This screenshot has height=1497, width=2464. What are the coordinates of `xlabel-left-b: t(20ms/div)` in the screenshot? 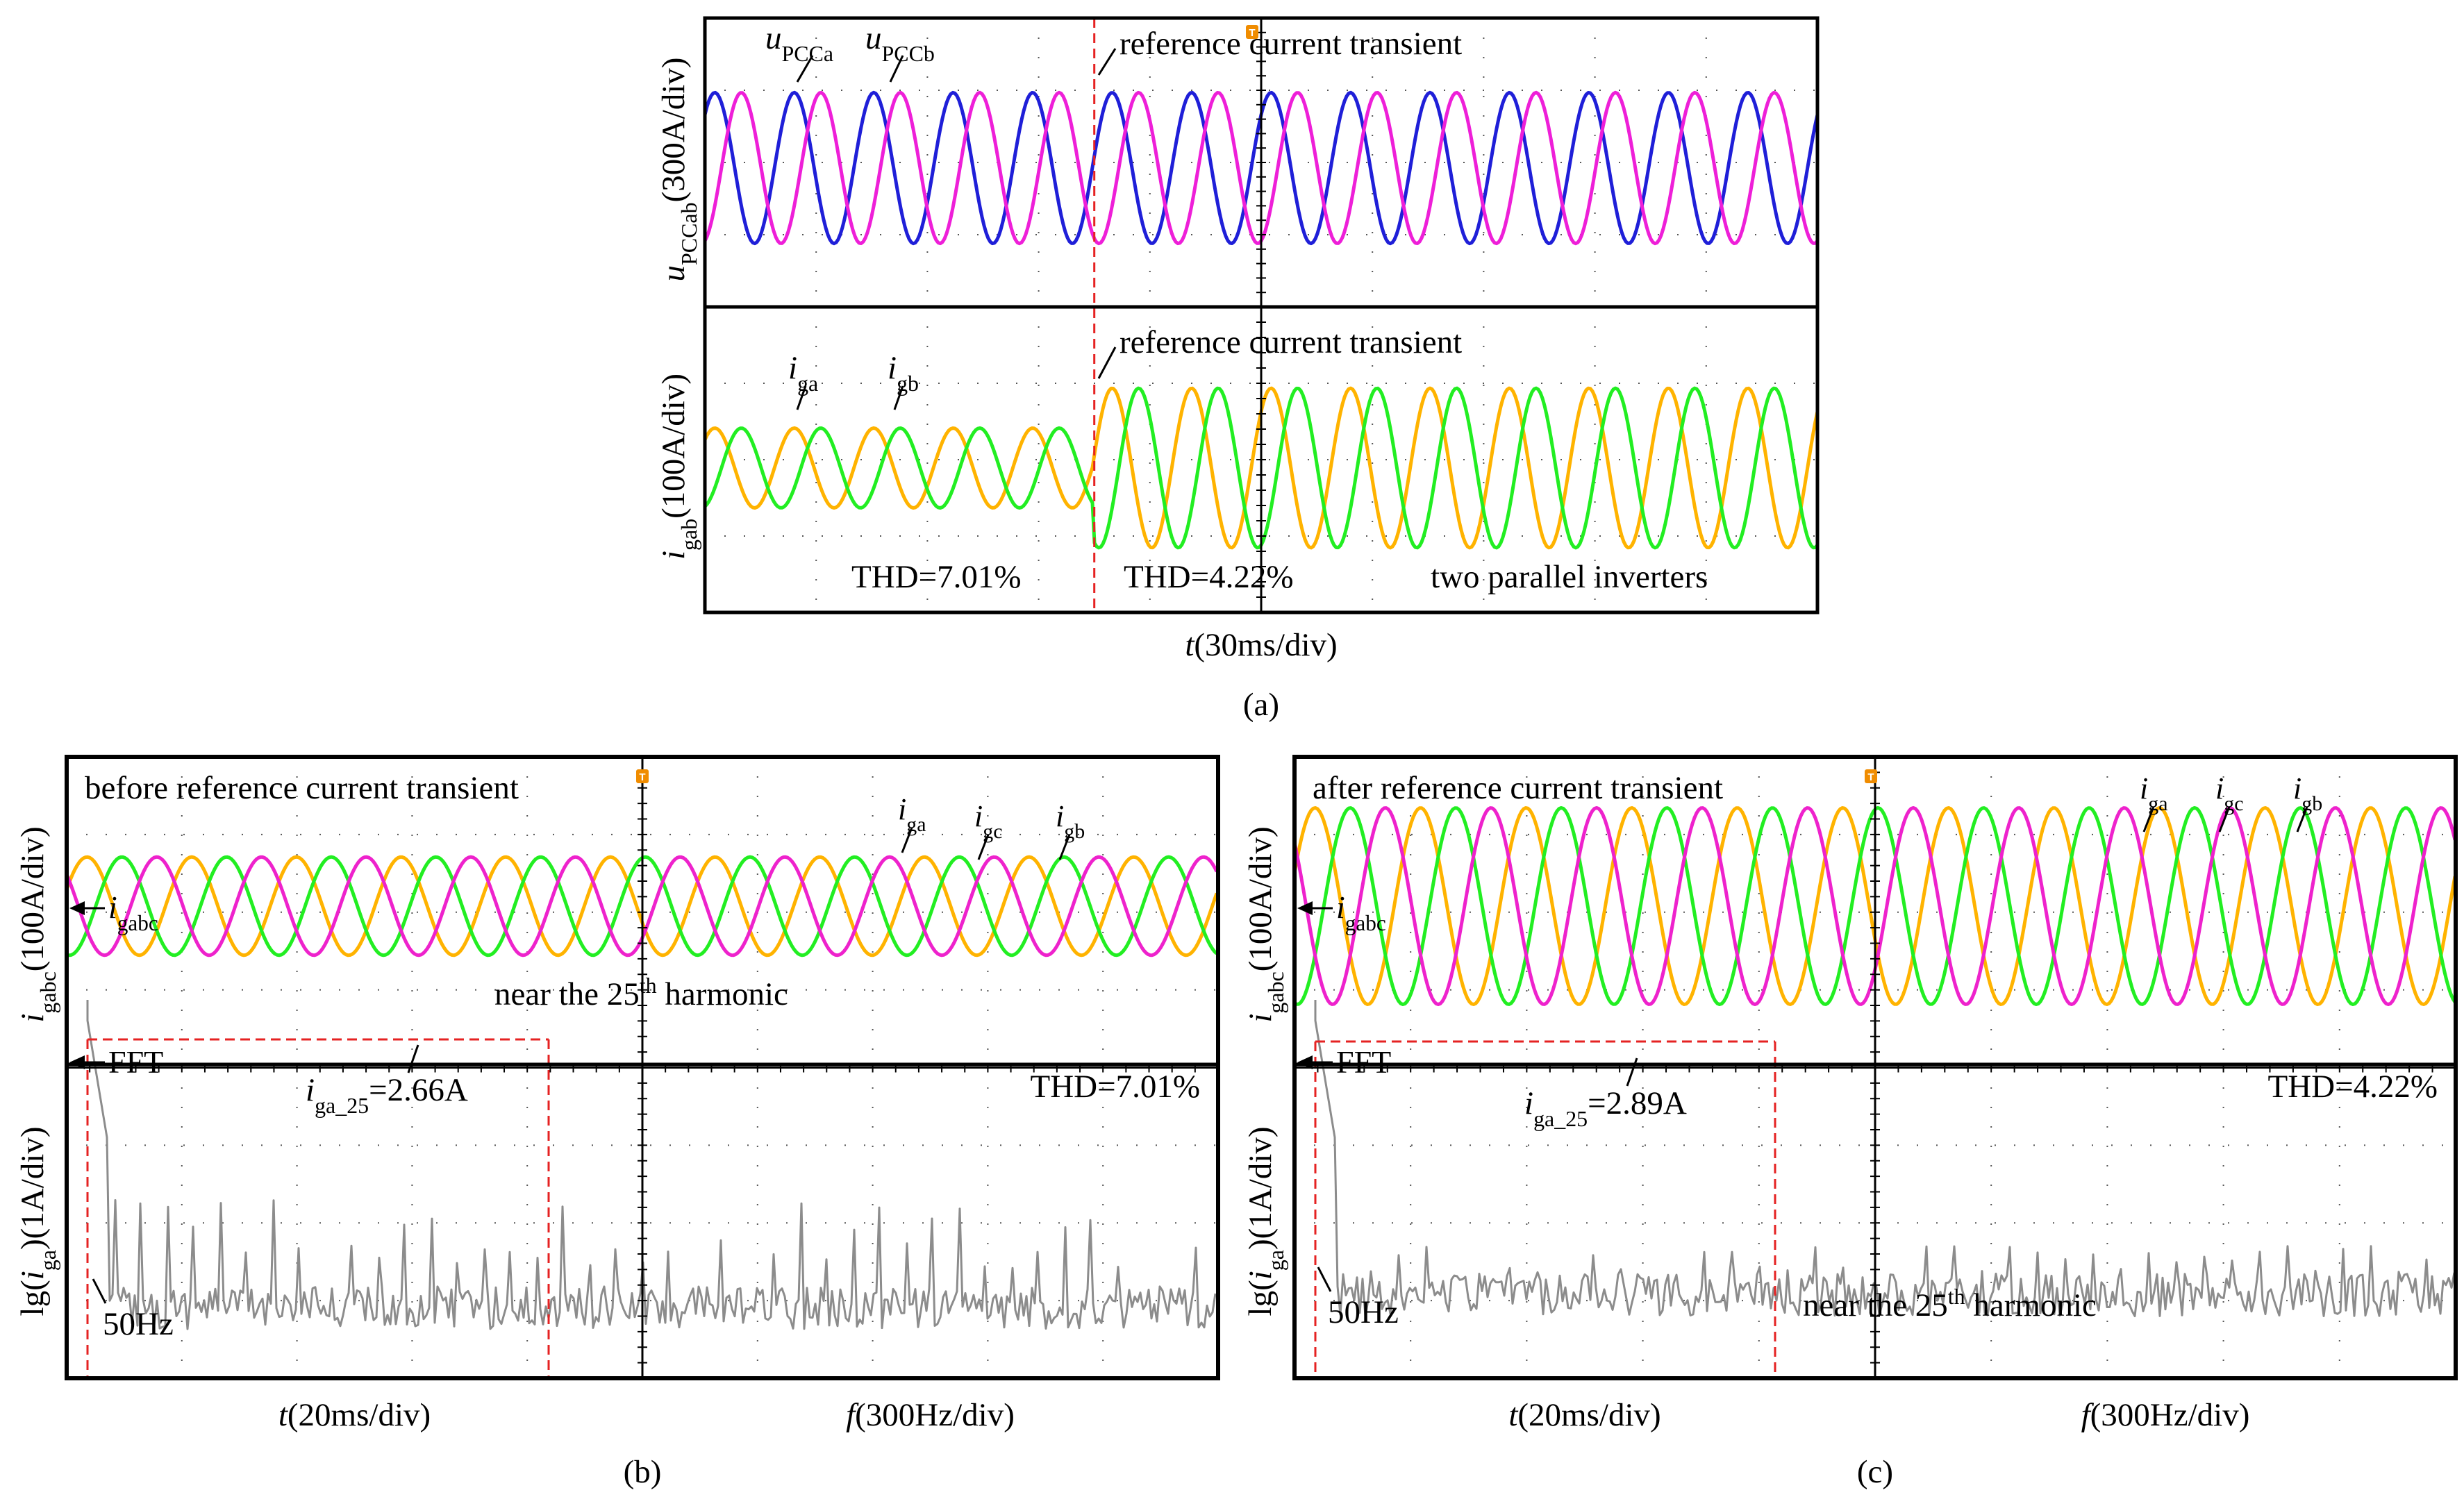 It's located at (354, 1415).